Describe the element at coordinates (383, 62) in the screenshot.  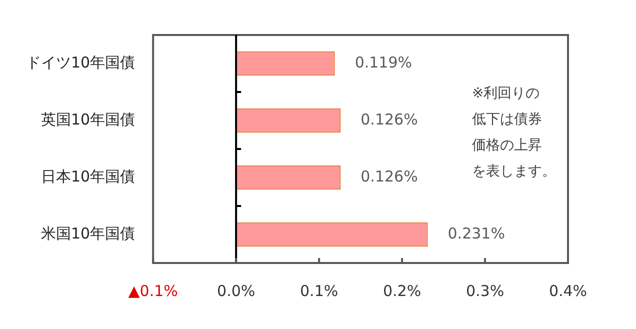
I see `data-label: 0.119%` at that location.